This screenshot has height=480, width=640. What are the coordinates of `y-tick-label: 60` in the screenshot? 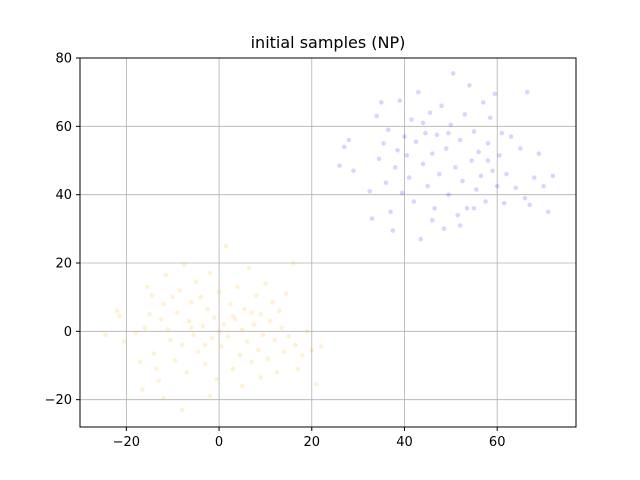 It's located at (63, 127).